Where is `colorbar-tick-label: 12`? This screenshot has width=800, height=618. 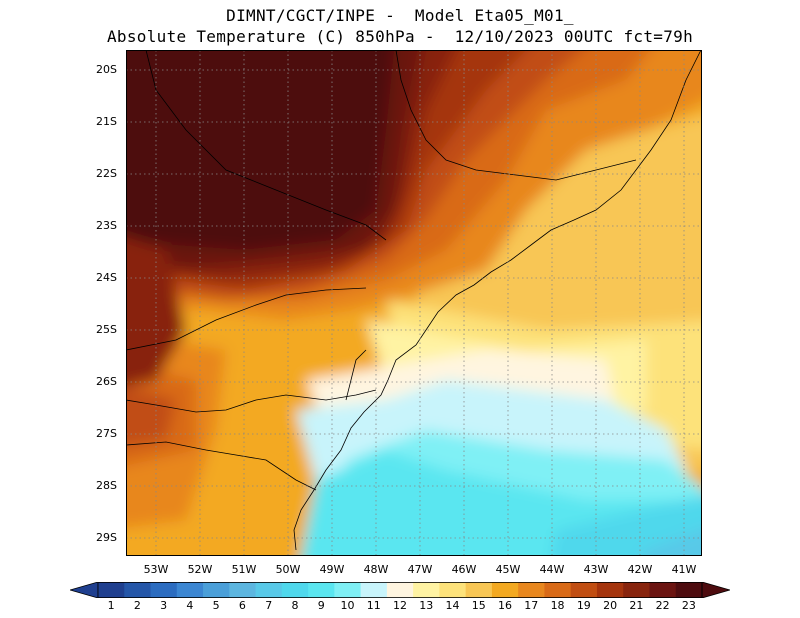 colorbar-tick-label: 12 is located at coordinates (400, 605).